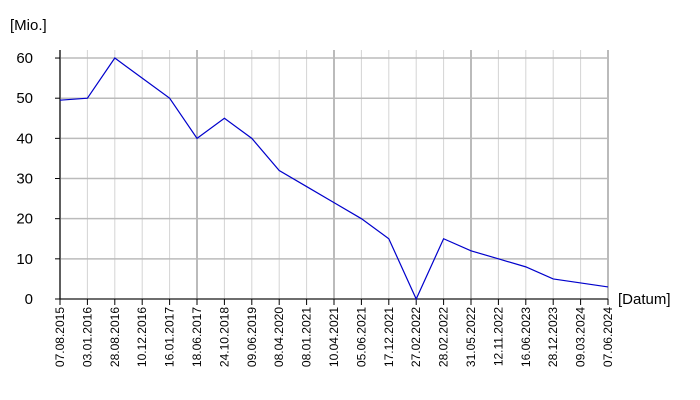 Image resolution: width=700 pixels, height=400 pixels. I want to click on x-tick-label: 31.05.2022, so click(471, 337).